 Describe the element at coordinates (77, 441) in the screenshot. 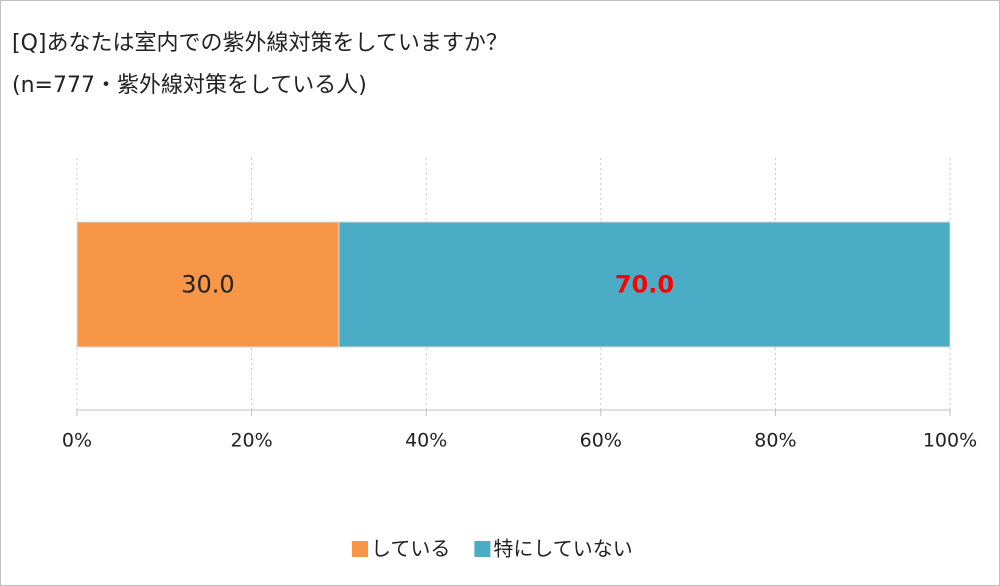

I see `x-tick-label: 0%` at that location.